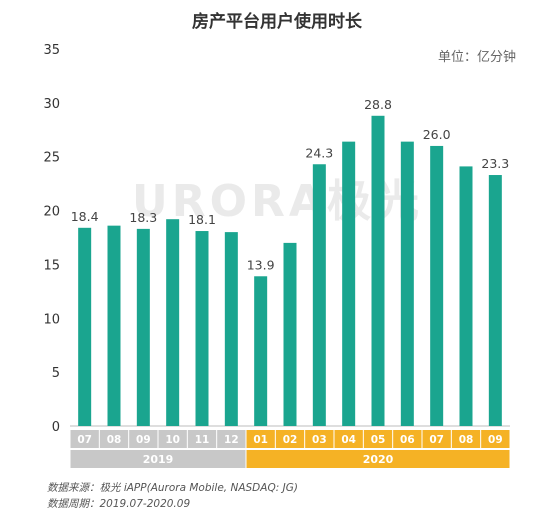  I want to click on y-tick-label: 10, so click(51, 319).